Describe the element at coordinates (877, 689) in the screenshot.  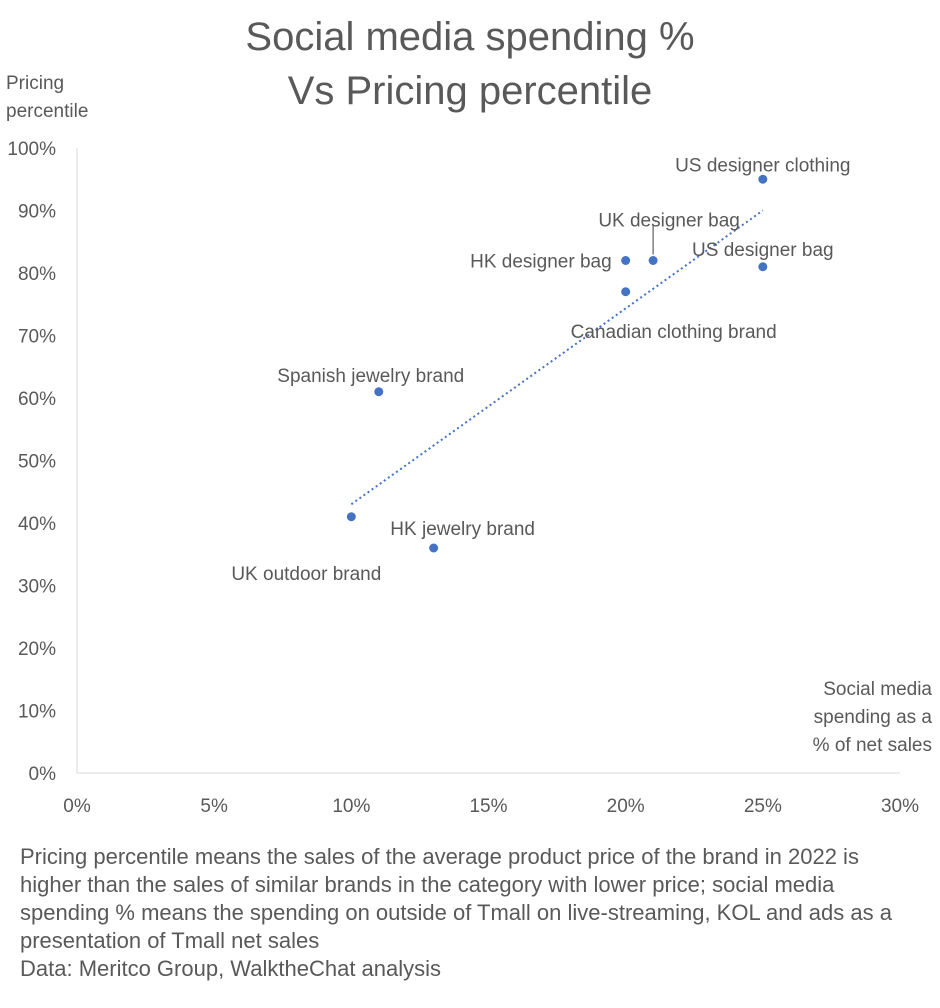
I see `x-axis-title-line-1: Social media` at that location.